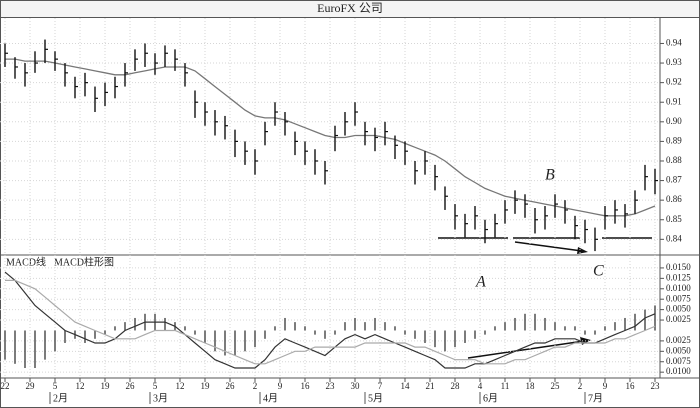 The height and width of the screenshot is (408, 700). Describe the element at coordinates (505, 386) in the screenshot. I see `x-tick-label: 11` at that location.